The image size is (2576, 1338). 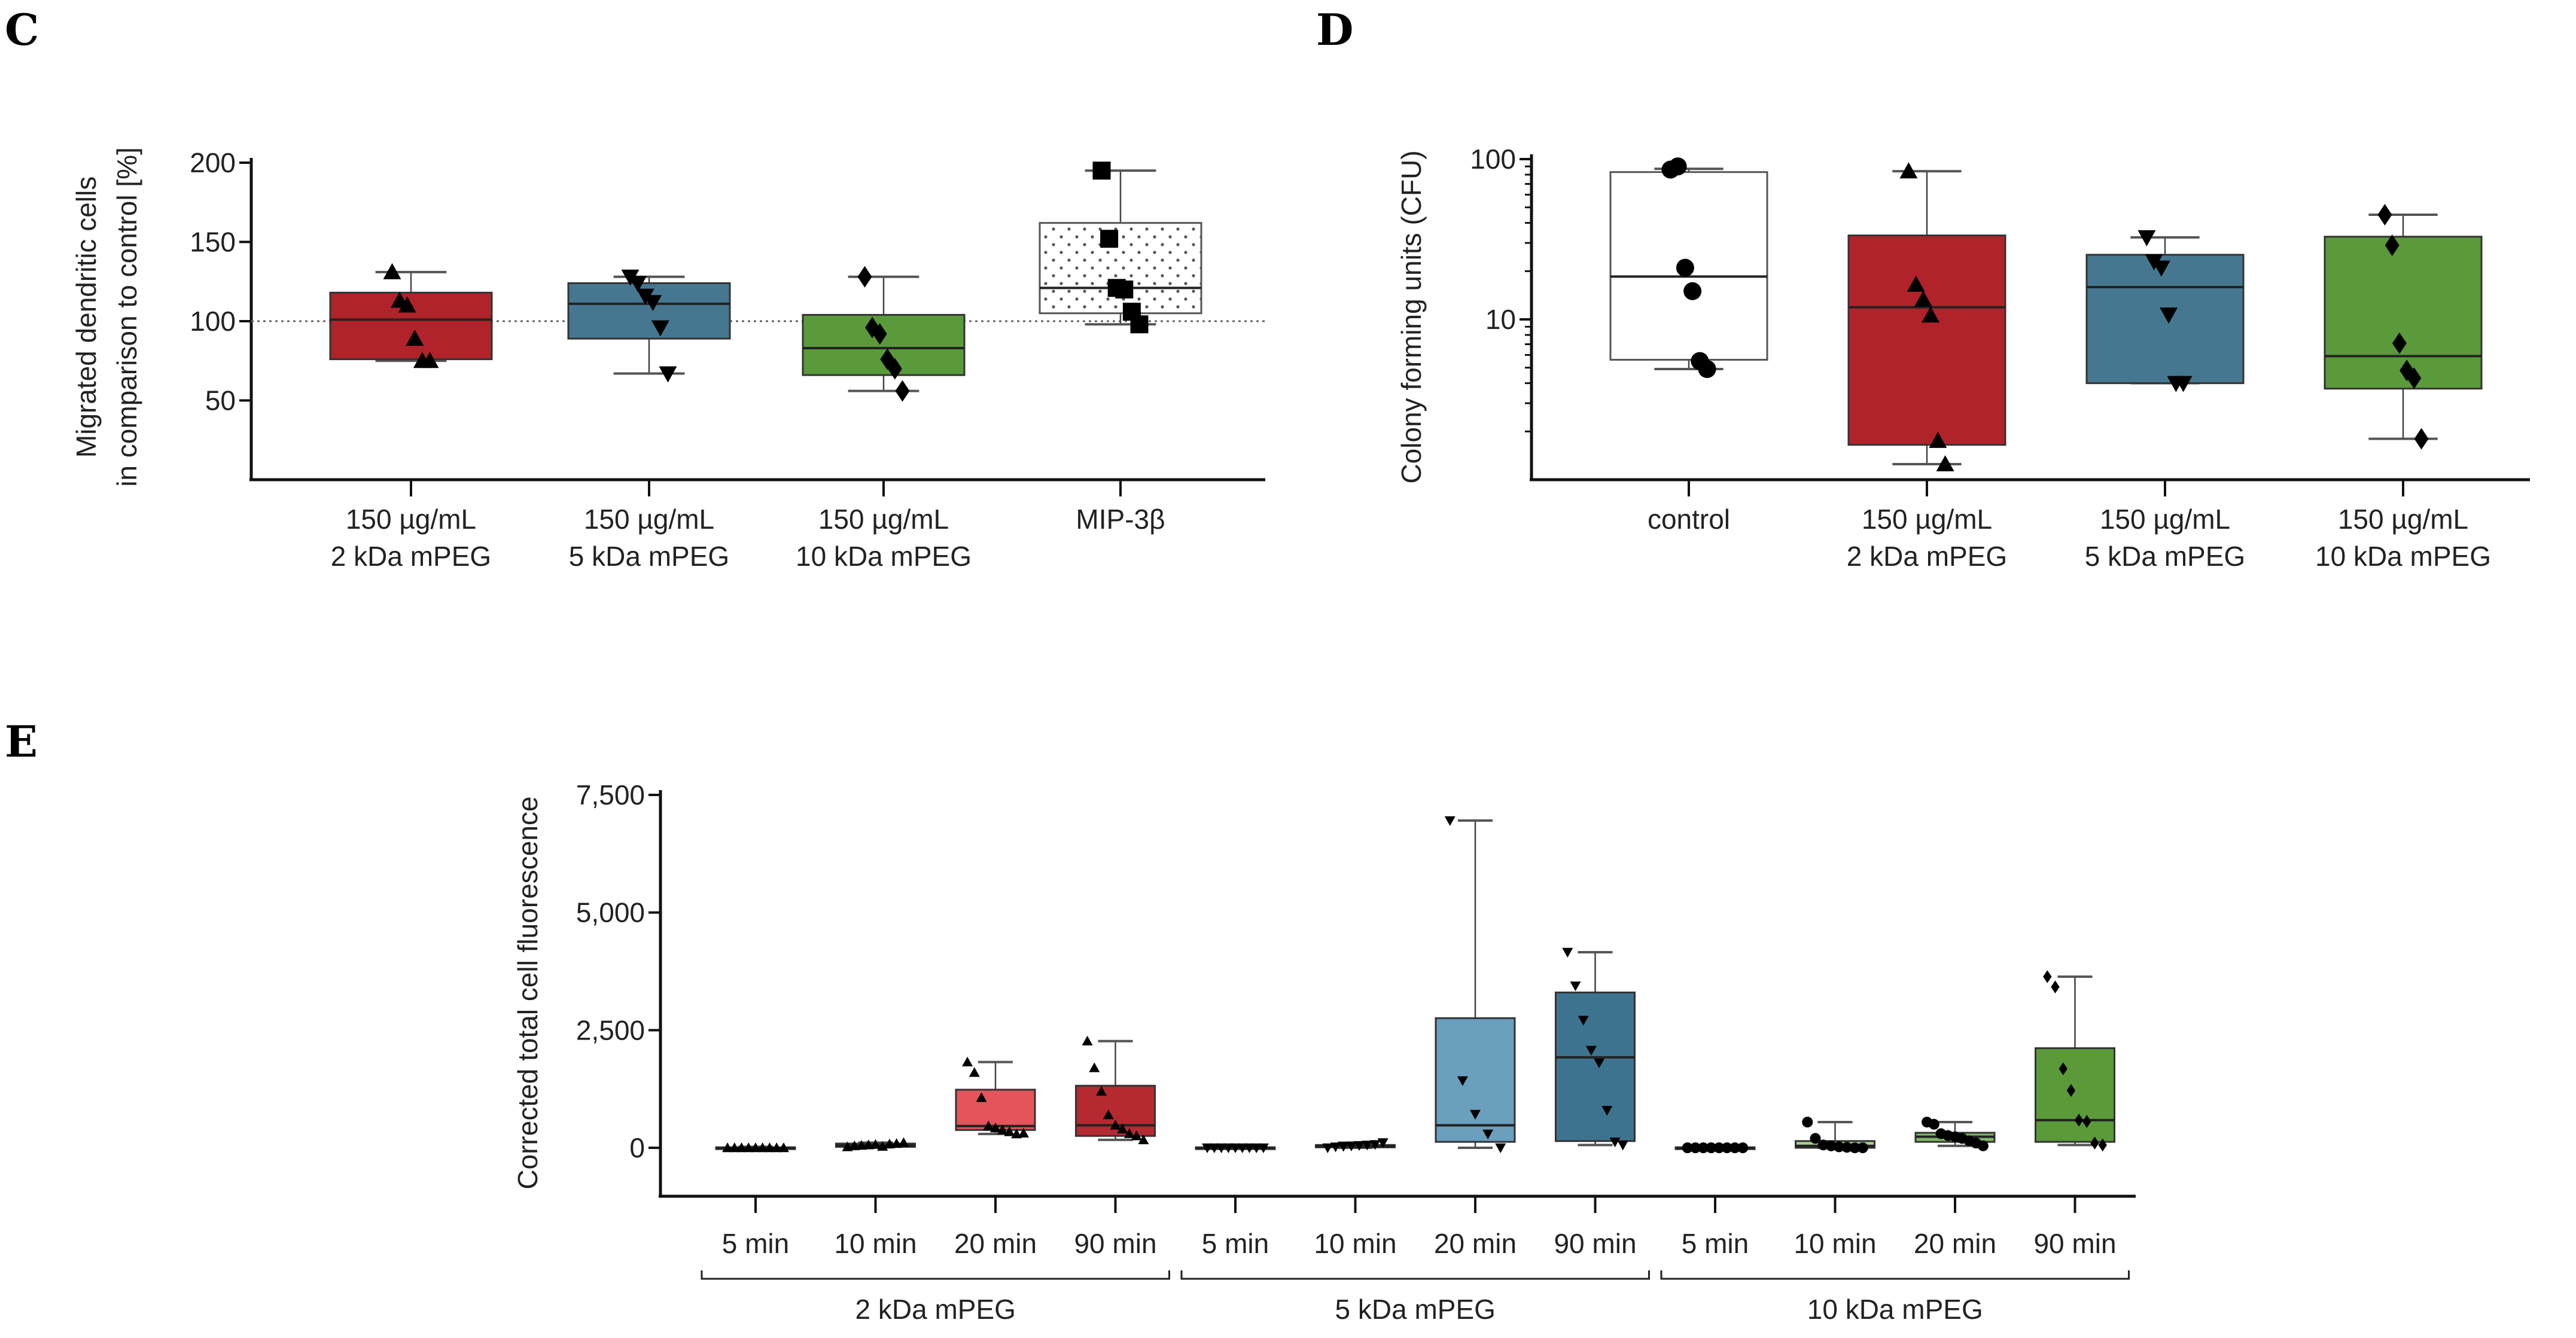 What do you see at coordinates (126, 317) in the screenshot?
I see `y-axis-label: in comparison to control [%]` at bounding box center [126, 317].